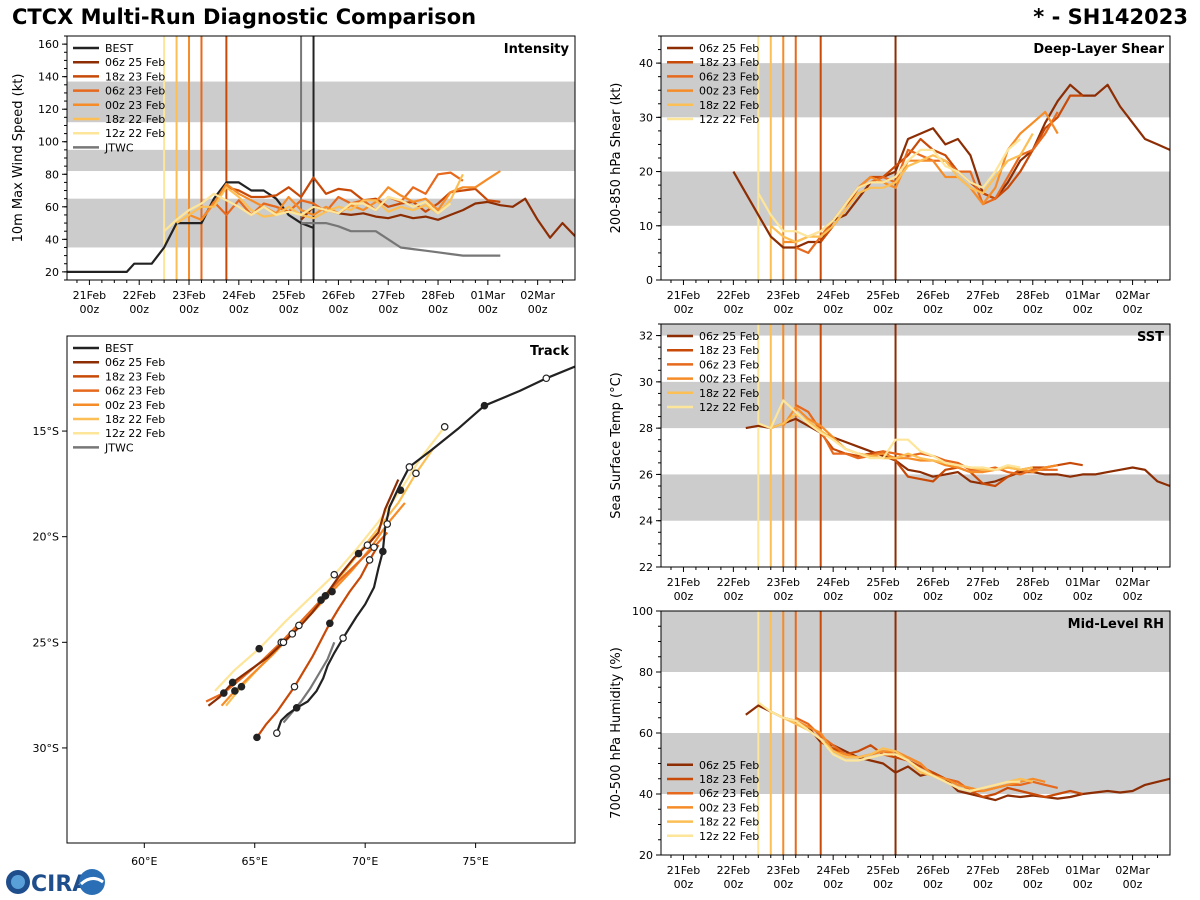 The height and width of the screenshot is (900, 1200). Describe the element at coordinates (92, 882) in the screenshot. I see `noaa-seal-icon` at that location.